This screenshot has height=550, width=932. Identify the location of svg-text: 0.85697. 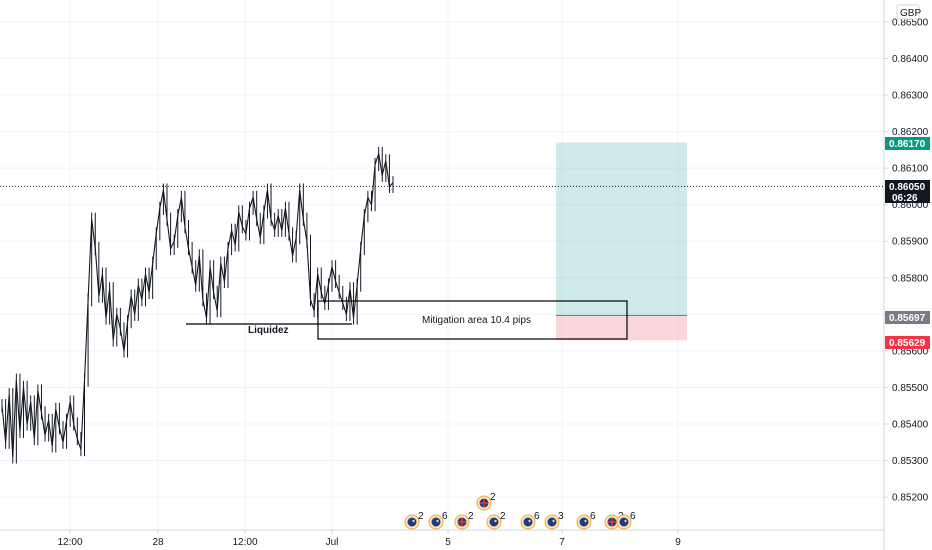
(907, 318).